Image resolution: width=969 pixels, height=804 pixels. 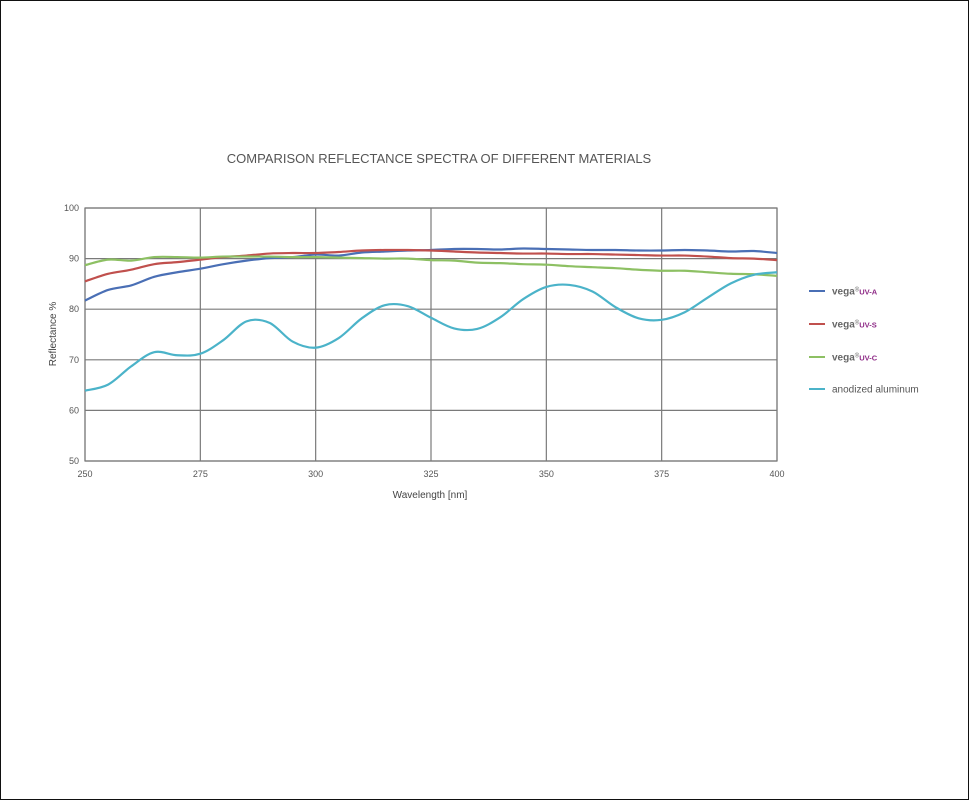 I want to click on x-tick-label: 300, so click(x=315, y=474).